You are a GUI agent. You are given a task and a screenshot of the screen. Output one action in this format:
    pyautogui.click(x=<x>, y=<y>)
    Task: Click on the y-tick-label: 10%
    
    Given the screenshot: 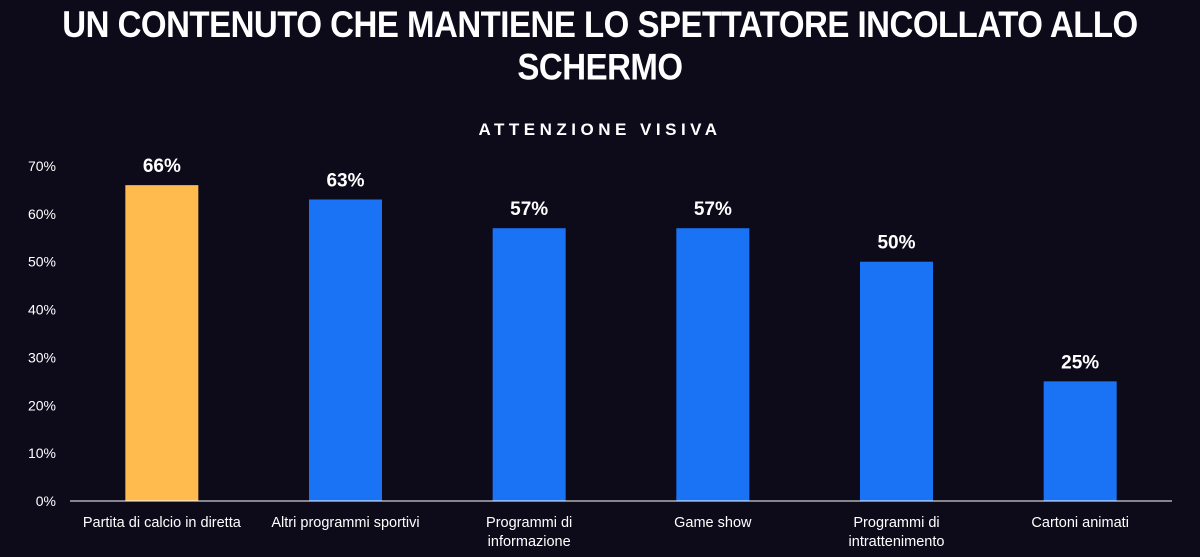 What is the action you would take?
    pyautogui.click(x=42, y=453)
    